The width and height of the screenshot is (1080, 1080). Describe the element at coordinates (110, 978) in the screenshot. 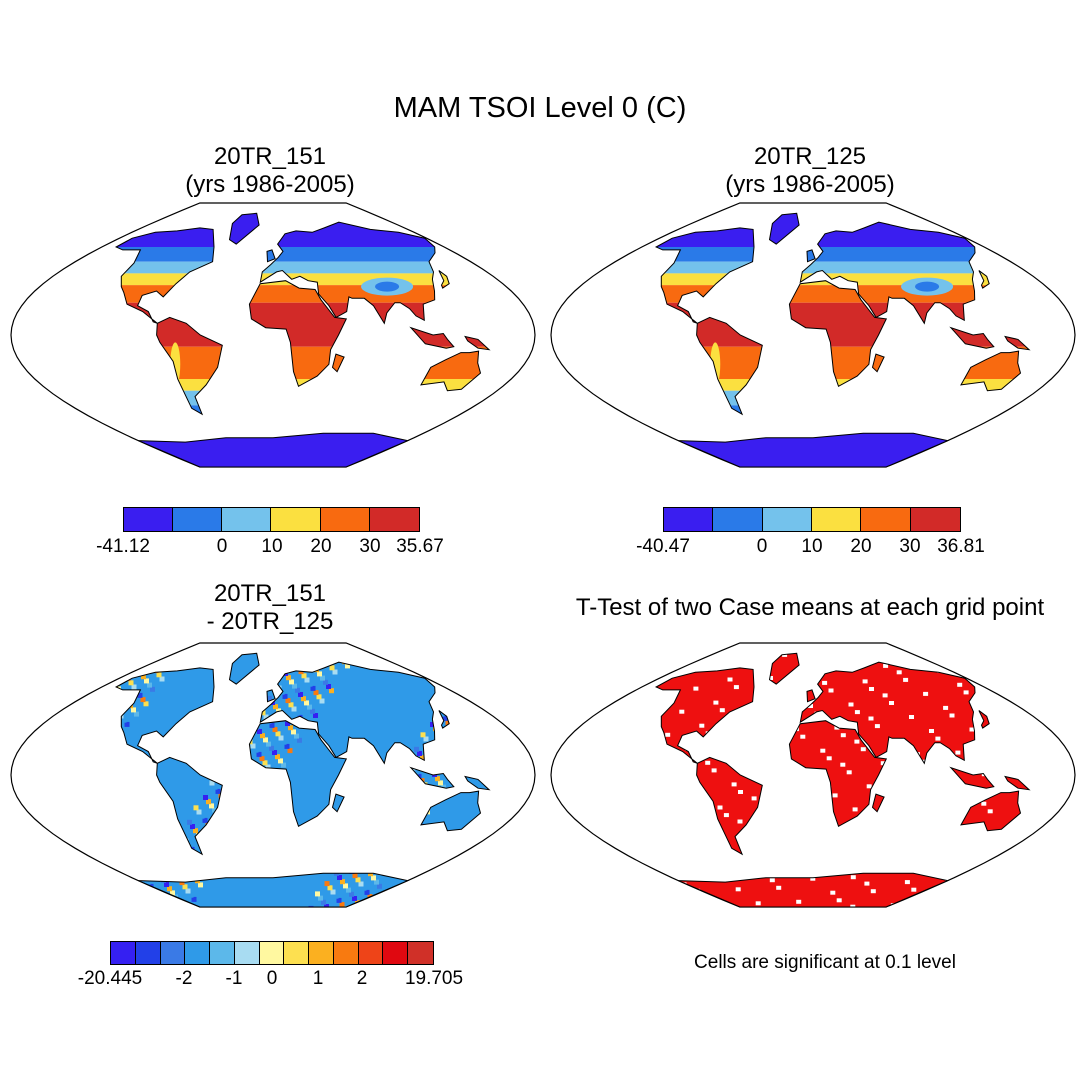

I see `colorbar-tick-label: -20.445` at that location.